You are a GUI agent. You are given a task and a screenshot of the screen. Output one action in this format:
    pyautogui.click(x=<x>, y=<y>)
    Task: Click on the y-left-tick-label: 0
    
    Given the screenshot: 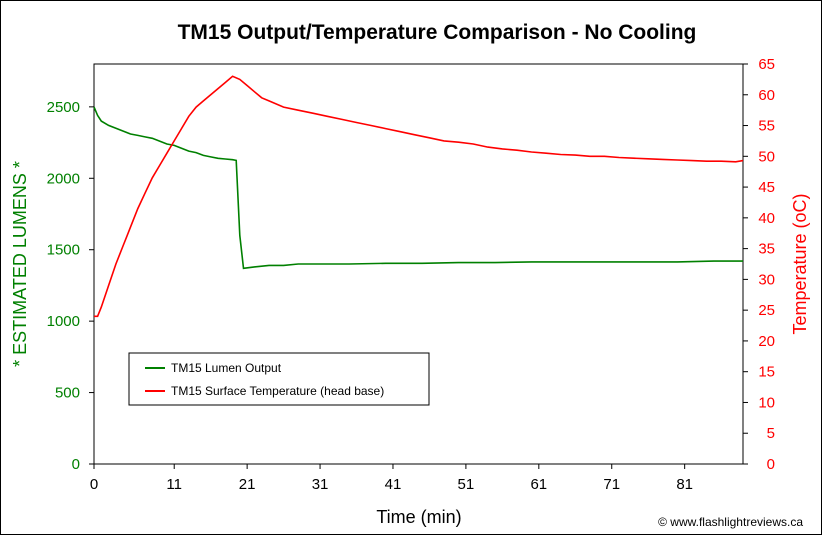 What is the action you would take?
    pyautogui.click(x=76, y=464)
    